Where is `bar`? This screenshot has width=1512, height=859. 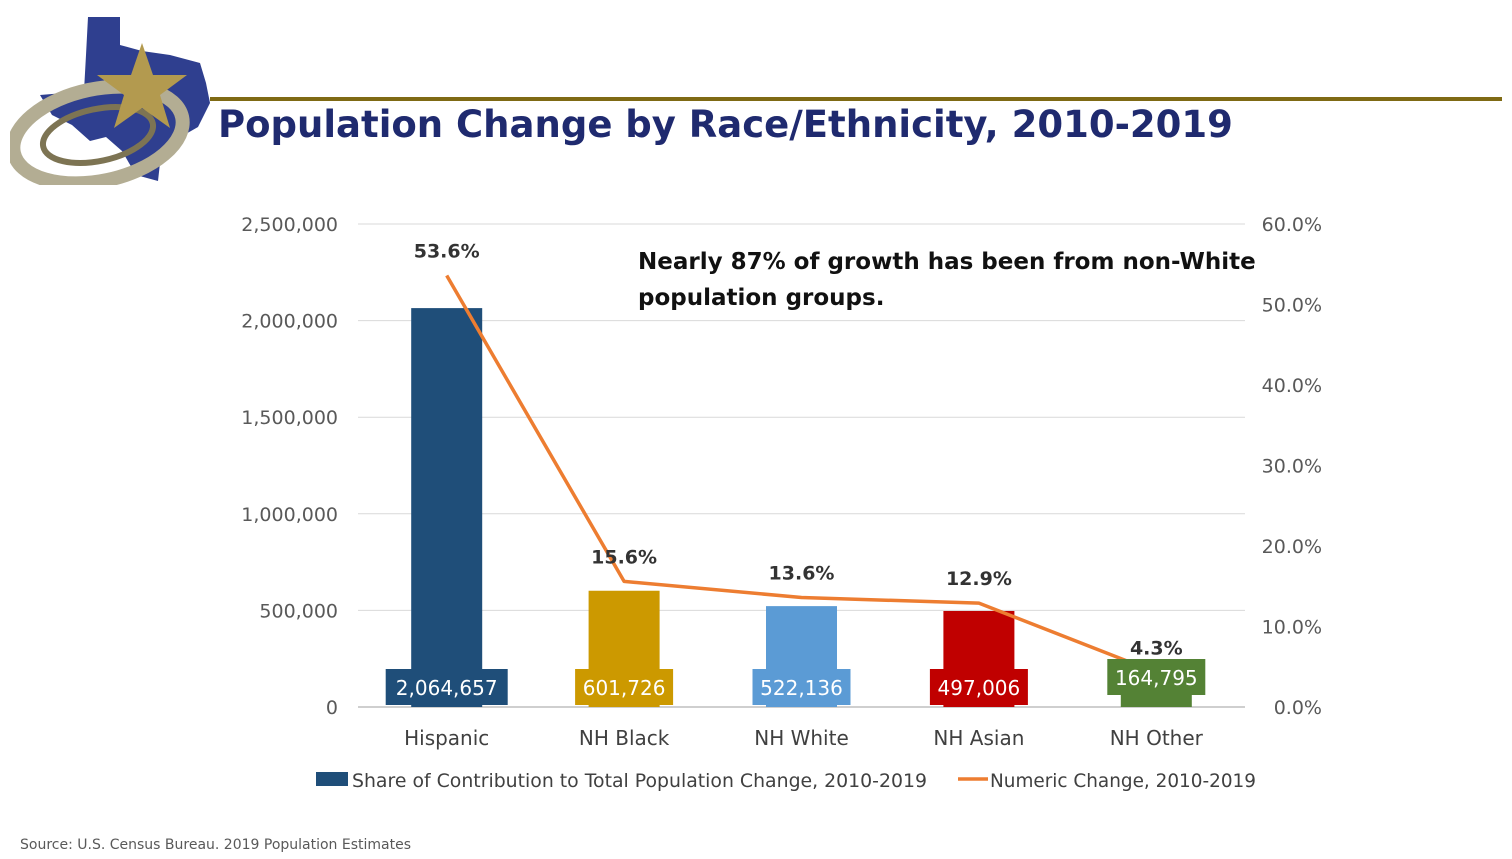 bar is located at coordinates (447, 507).